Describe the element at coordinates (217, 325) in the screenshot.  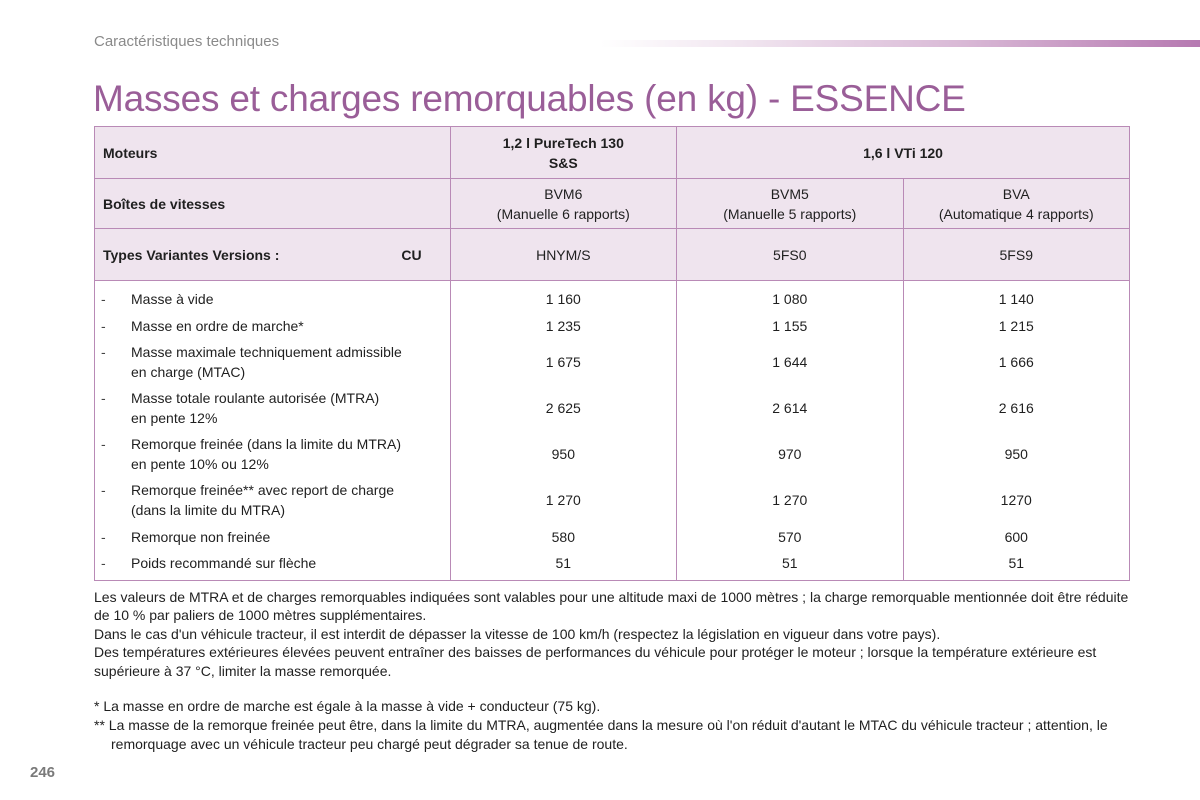
I see `row-label: Masse en ordre de marche*` at that location.